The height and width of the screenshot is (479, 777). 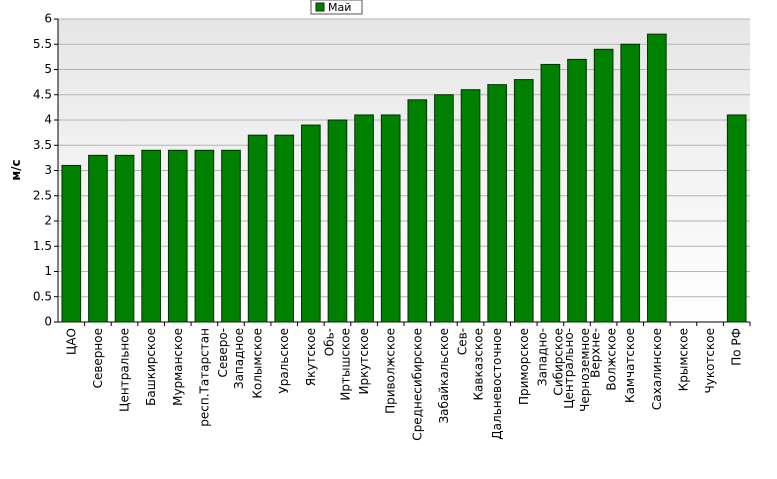 I want to click on x-tick-label: ЦАО, so click(x=71, y=341).